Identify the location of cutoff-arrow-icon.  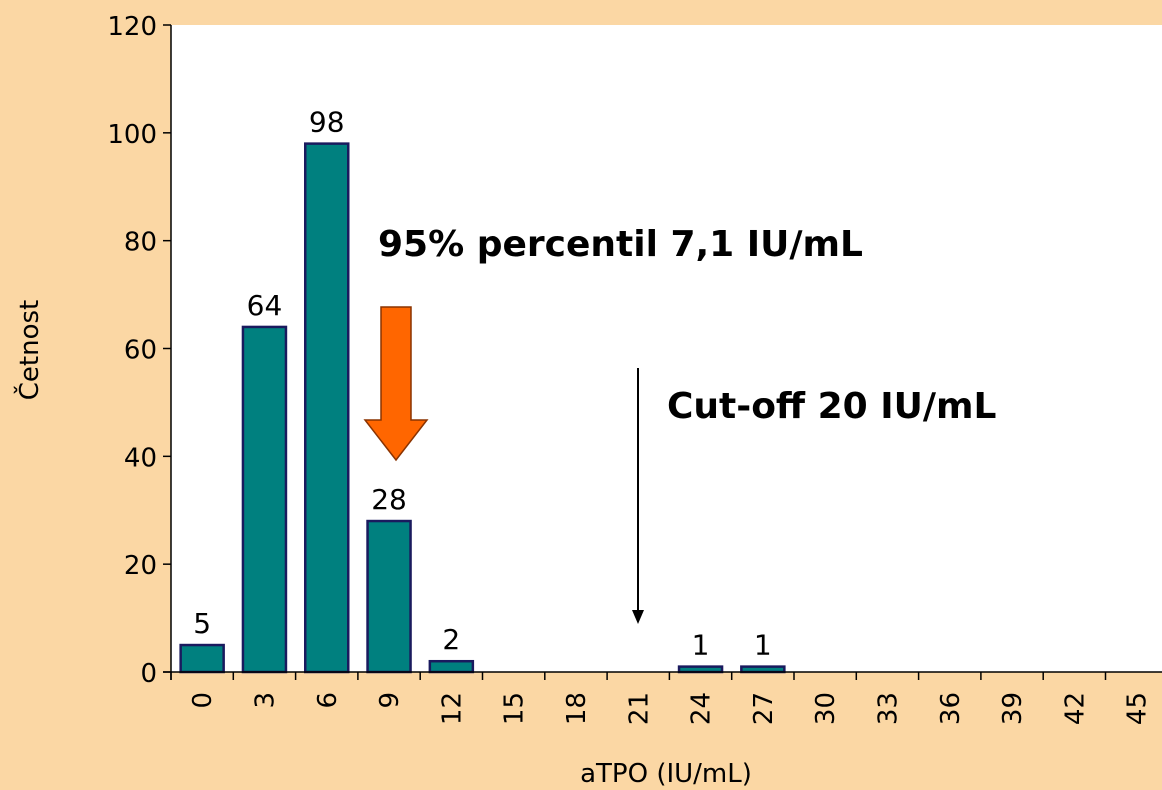
(638, 617).